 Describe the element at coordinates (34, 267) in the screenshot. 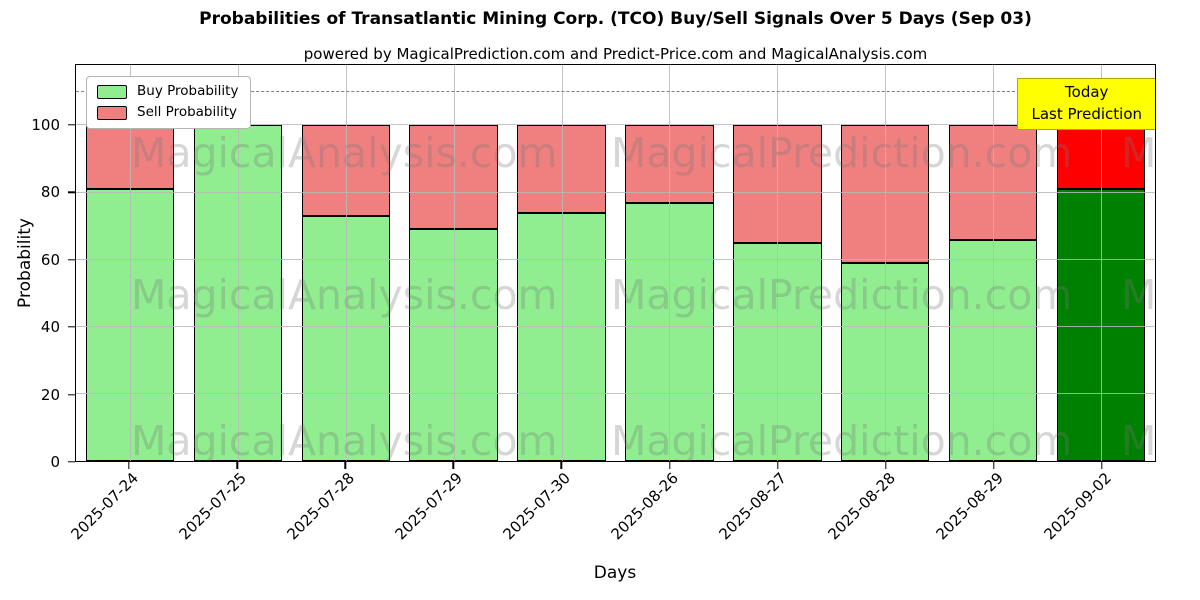

I see `y-tick-labels: 0 20 40 60 80 100` at that location.